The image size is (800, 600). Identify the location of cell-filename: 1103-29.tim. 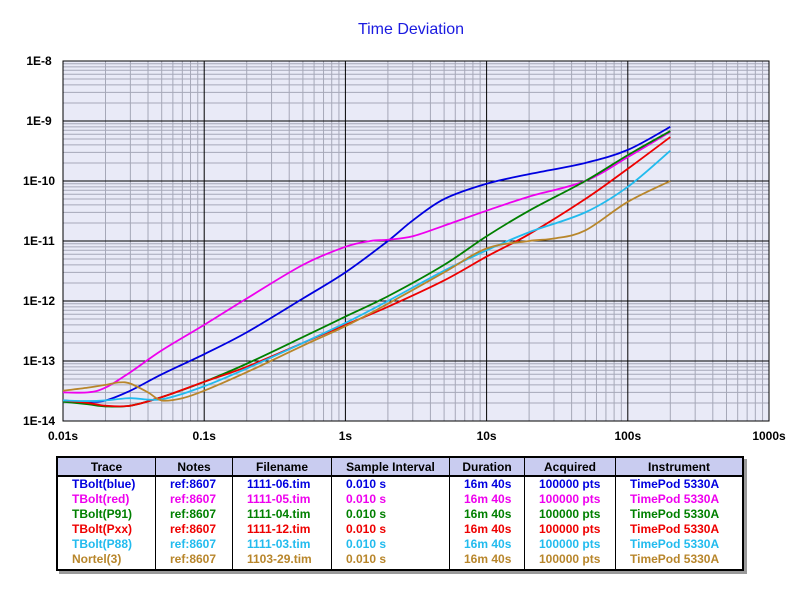
(282, 561).